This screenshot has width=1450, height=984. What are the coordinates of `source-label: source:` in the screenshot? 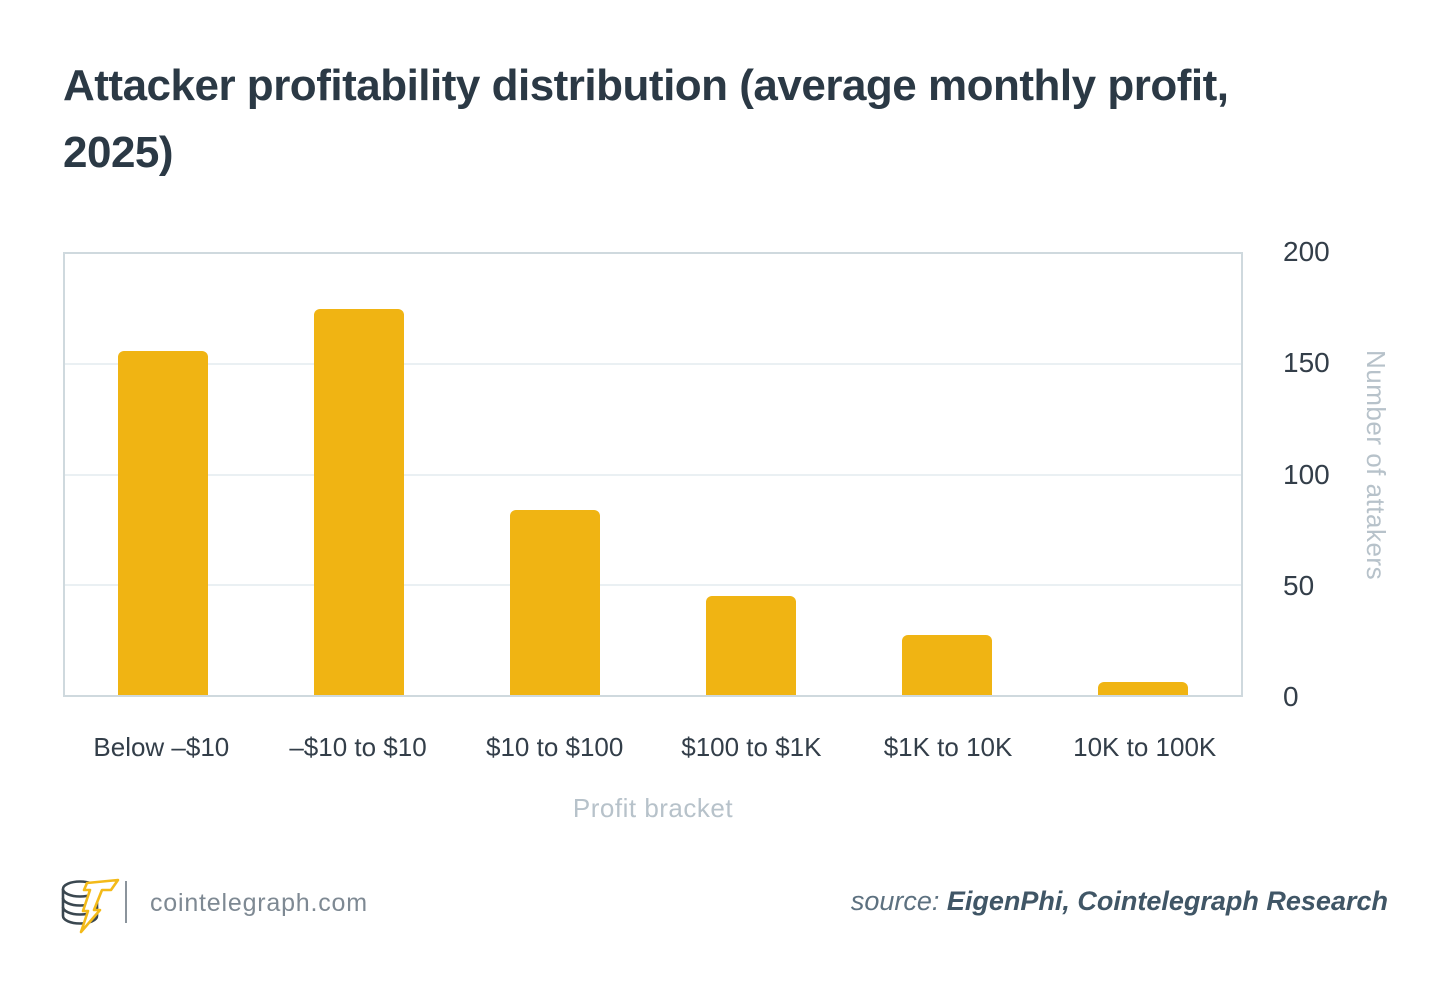 It's located at (895, 901).